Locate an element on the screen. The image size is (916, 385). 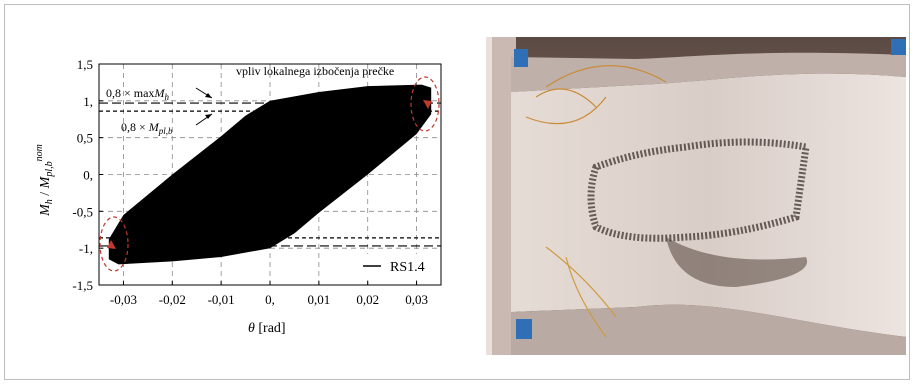
y-tick-label: -0,5 is located at coordinates (82, 211).